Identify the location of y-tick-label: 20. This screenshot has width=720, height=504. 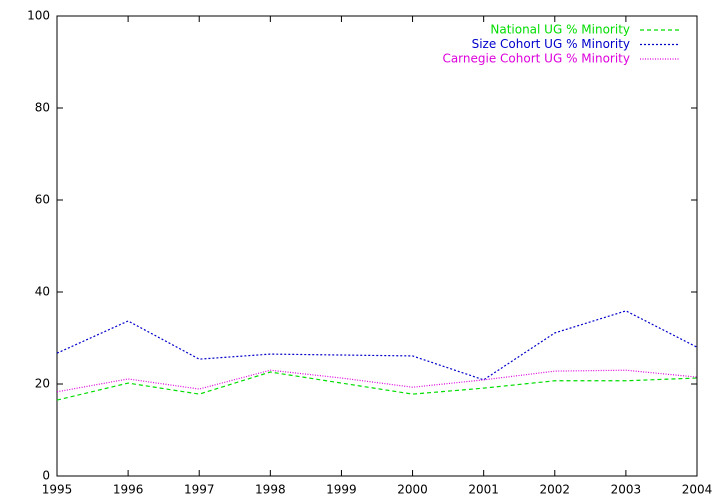
(42, 384).